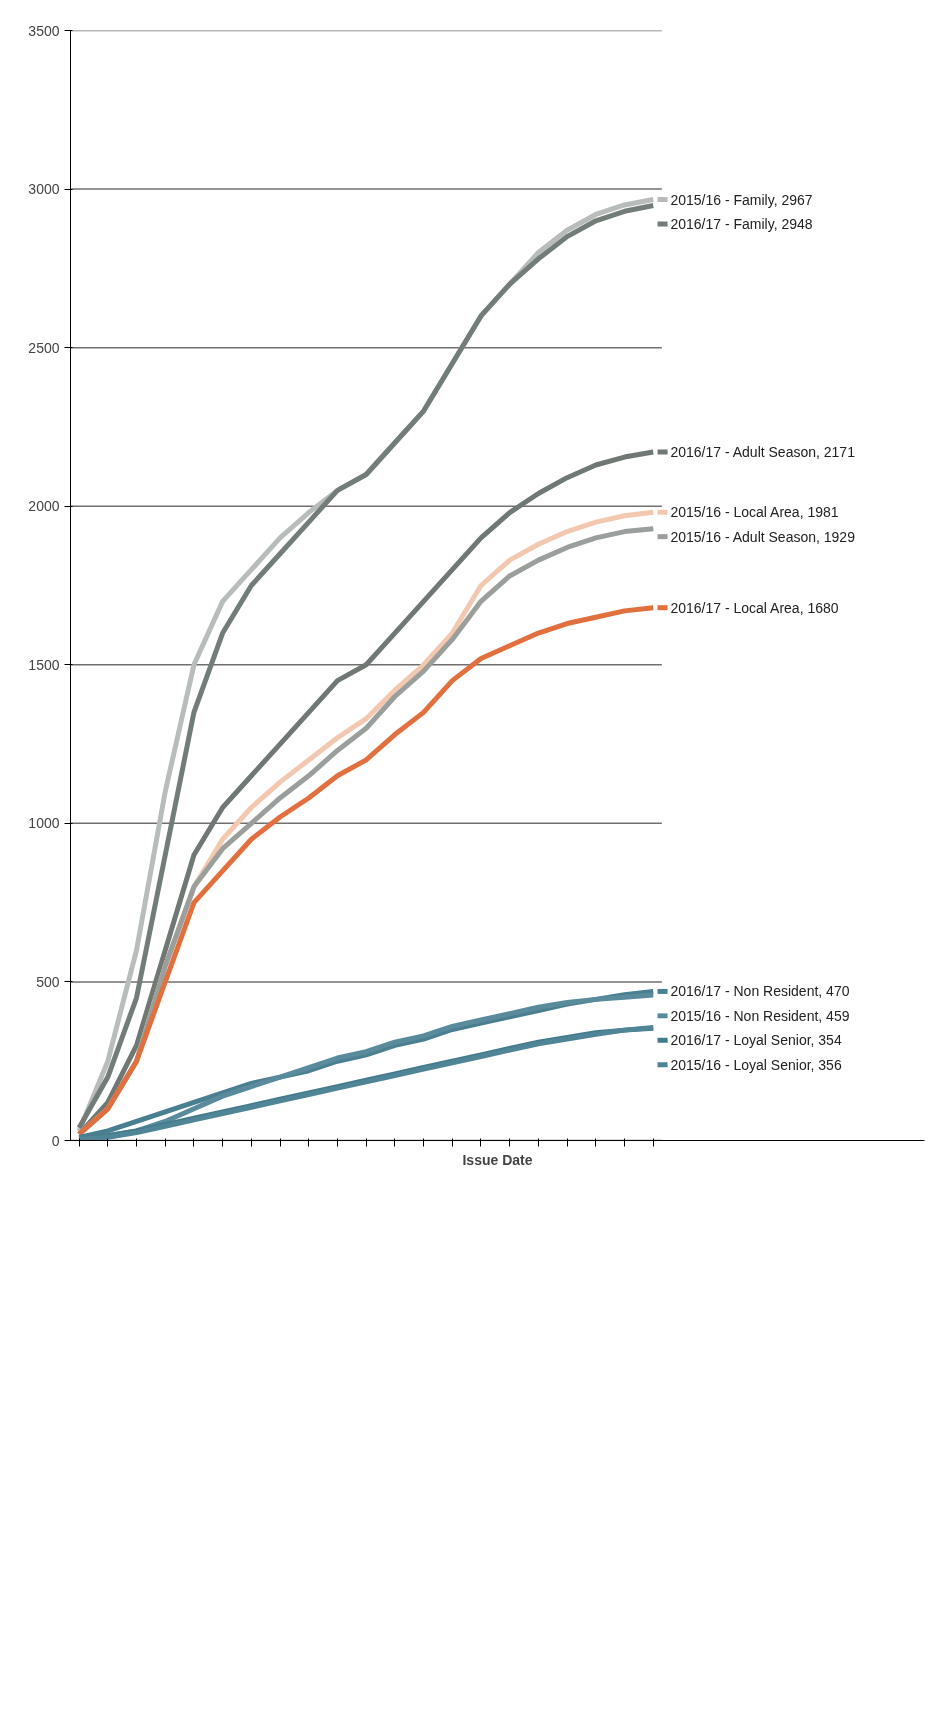 The image size is (944, 1716). Describe the element at coordinates (44, 506) in the screenshot. I see `y-tick-label: 2000` at that location.